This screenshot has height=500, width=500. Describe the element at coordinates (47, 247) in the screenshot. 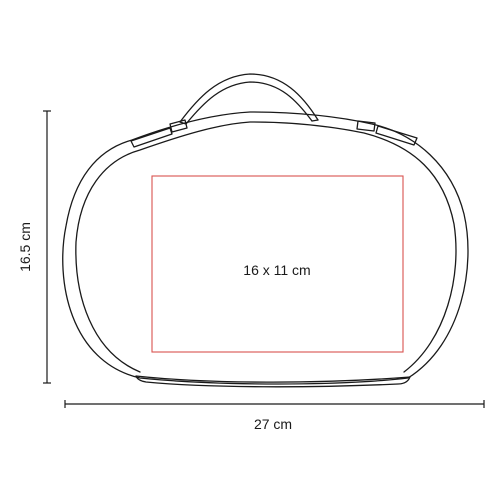

I see `height-dimension` at that location.